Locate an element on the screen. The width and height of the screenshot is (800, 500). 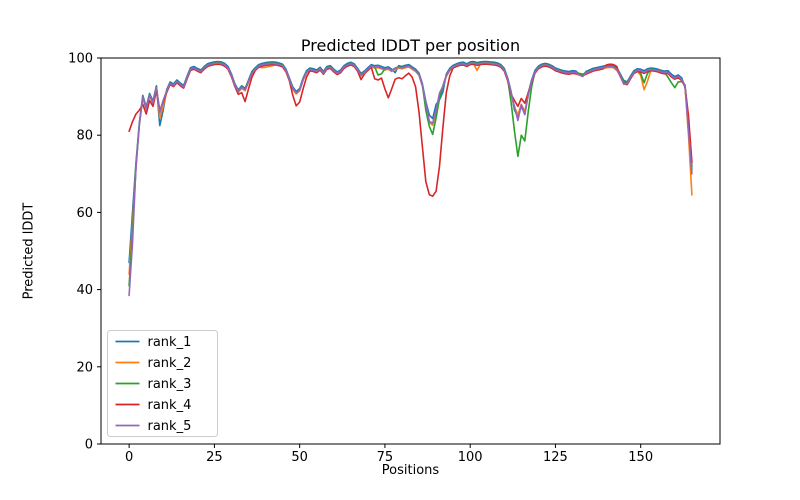
y-tick-label: 20 is located at coordinates (84, 367).